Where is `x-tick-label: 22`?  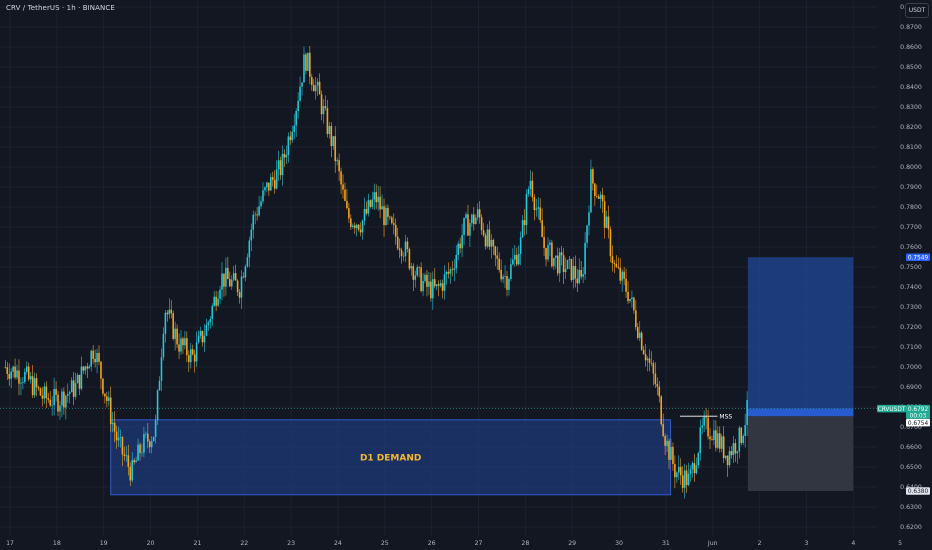 x-tick-label: 22 is located at coordinates (244, 543).